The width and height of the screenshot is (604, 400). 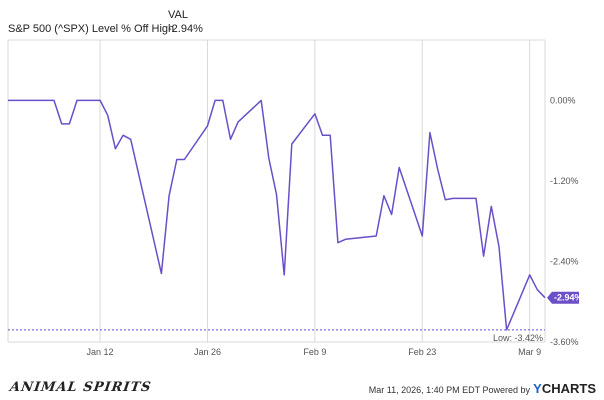 I want to click on x-tick-label: Feb 9, so click(x=314, y=352).